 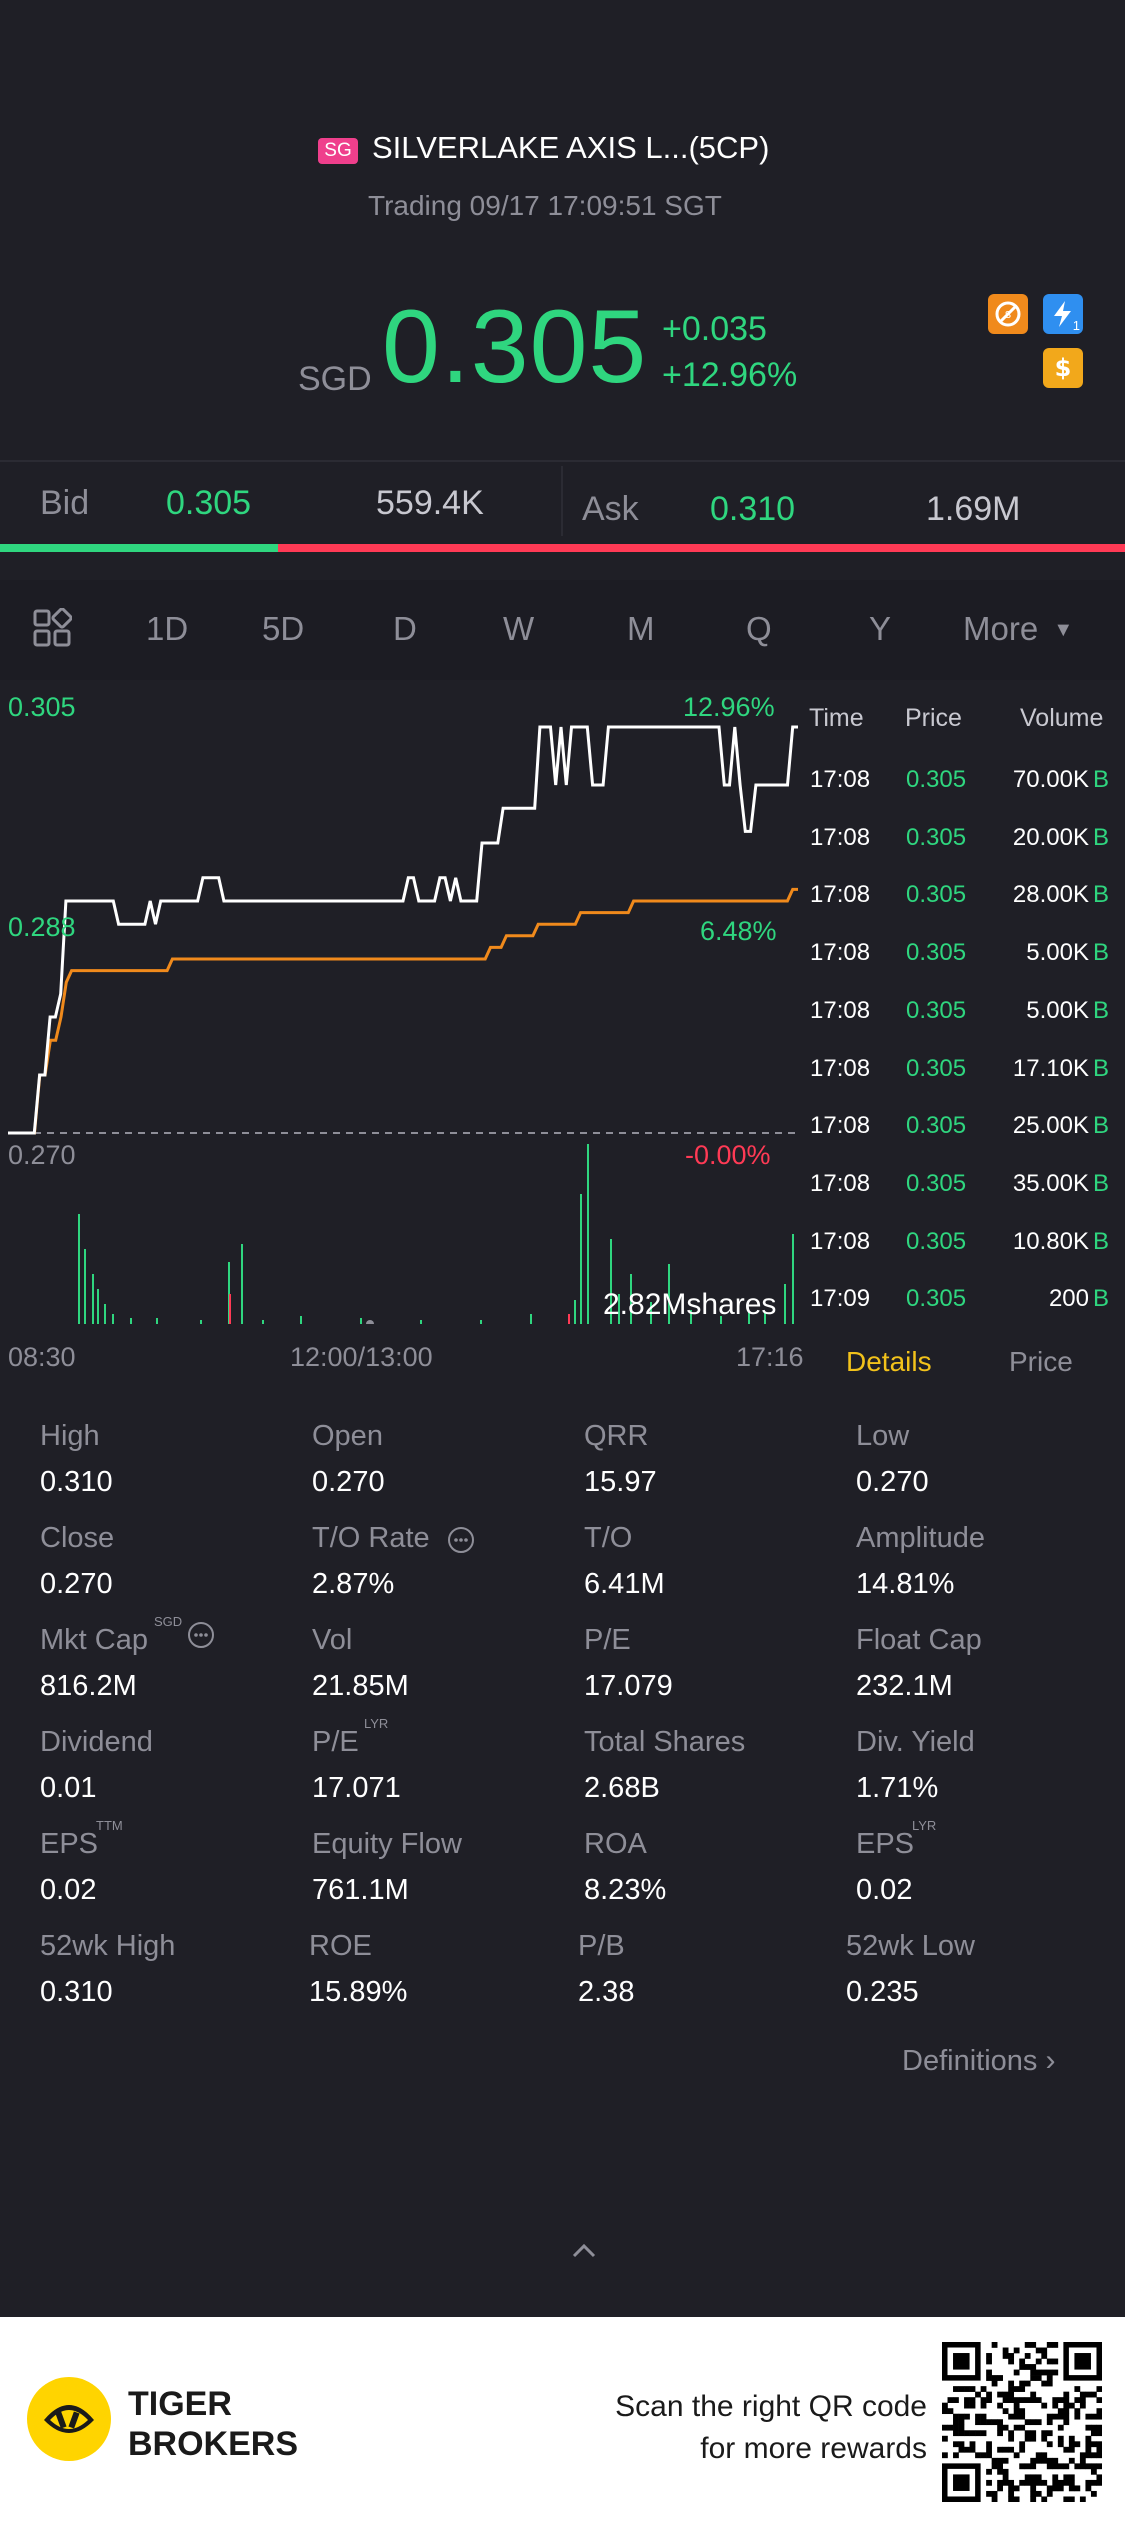 I want to click on tab-m: M, so click(x=641, y=628).